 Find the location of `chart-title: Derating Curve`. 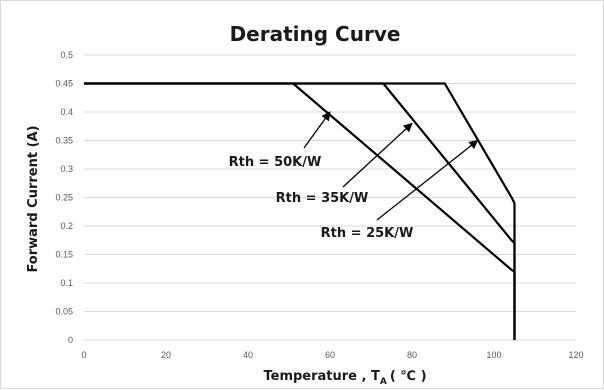

chart-title: Derating Curve is located at coordinates (315, 34).